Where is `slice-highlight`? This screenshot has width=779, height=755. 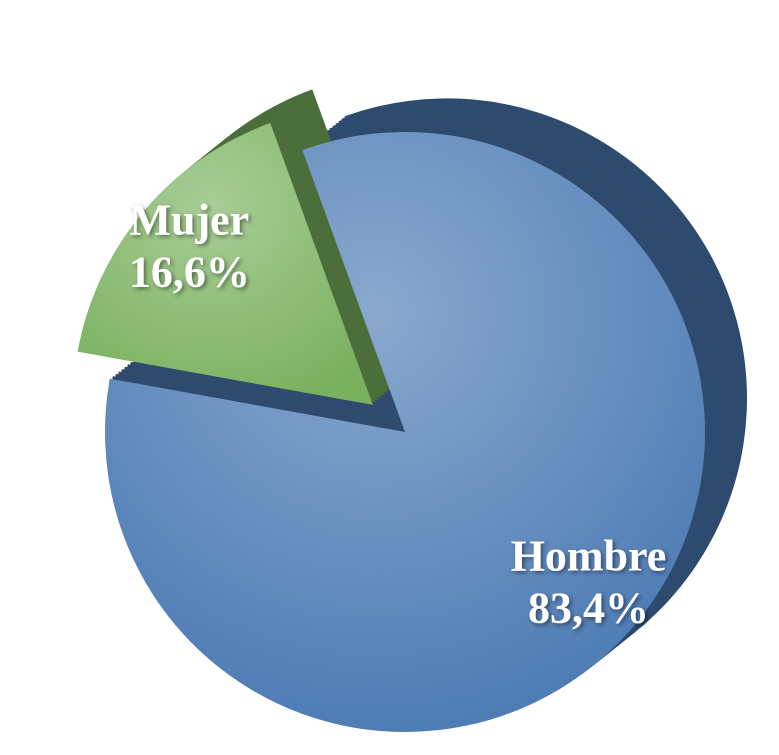 slice-highlight is located at coordinates (225, 264).